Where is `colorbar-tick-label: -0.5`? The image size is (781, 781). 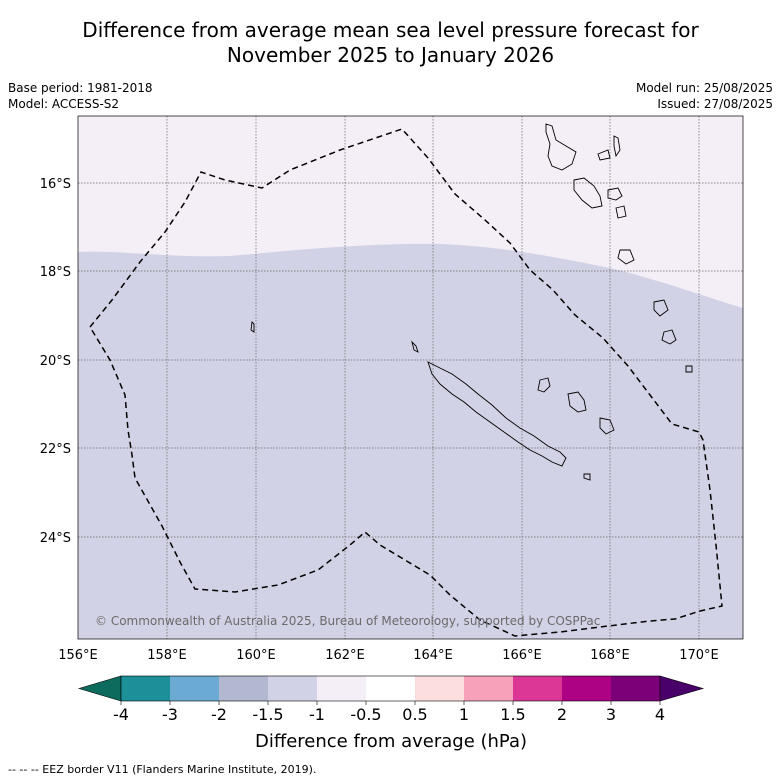
colorbar-tick-label: -0.5 is located at coordinates (365, 714).